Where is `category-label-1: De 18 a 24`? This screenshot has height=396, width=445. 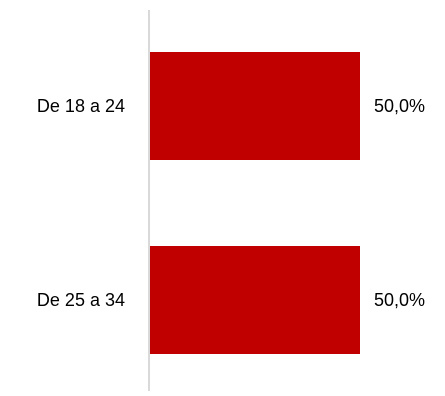
category-label-1: De 18 a 24 is located at coordinates (81, 106).